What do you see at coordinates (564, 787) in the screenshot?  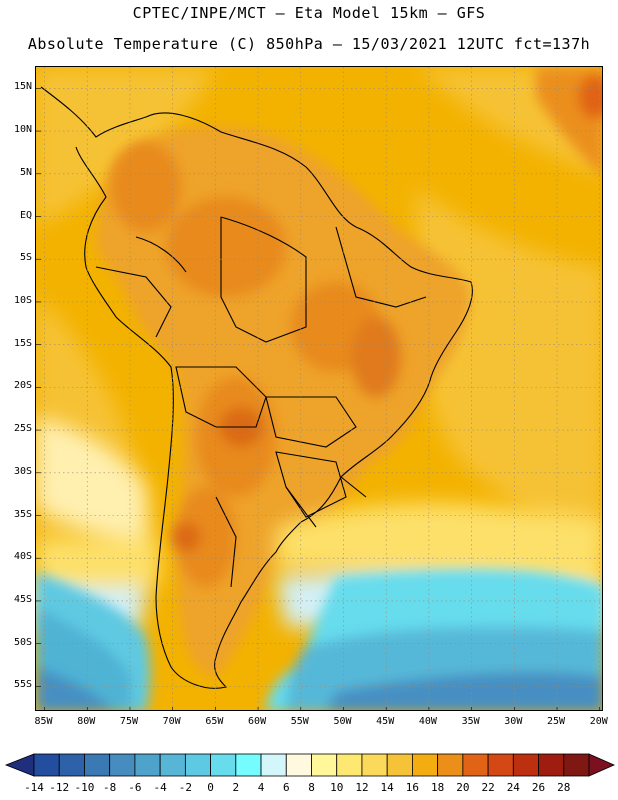 I see `colorbar-label: 28` at bounding box center [564, 787].